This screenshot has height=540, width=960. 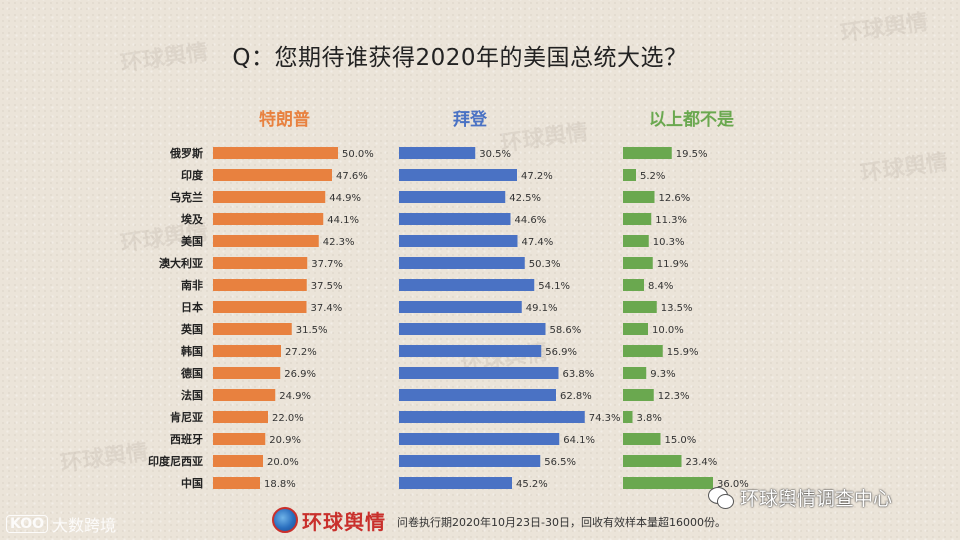 I want to click on data-label-biden: 49.1%, so click(x=542, y=308).